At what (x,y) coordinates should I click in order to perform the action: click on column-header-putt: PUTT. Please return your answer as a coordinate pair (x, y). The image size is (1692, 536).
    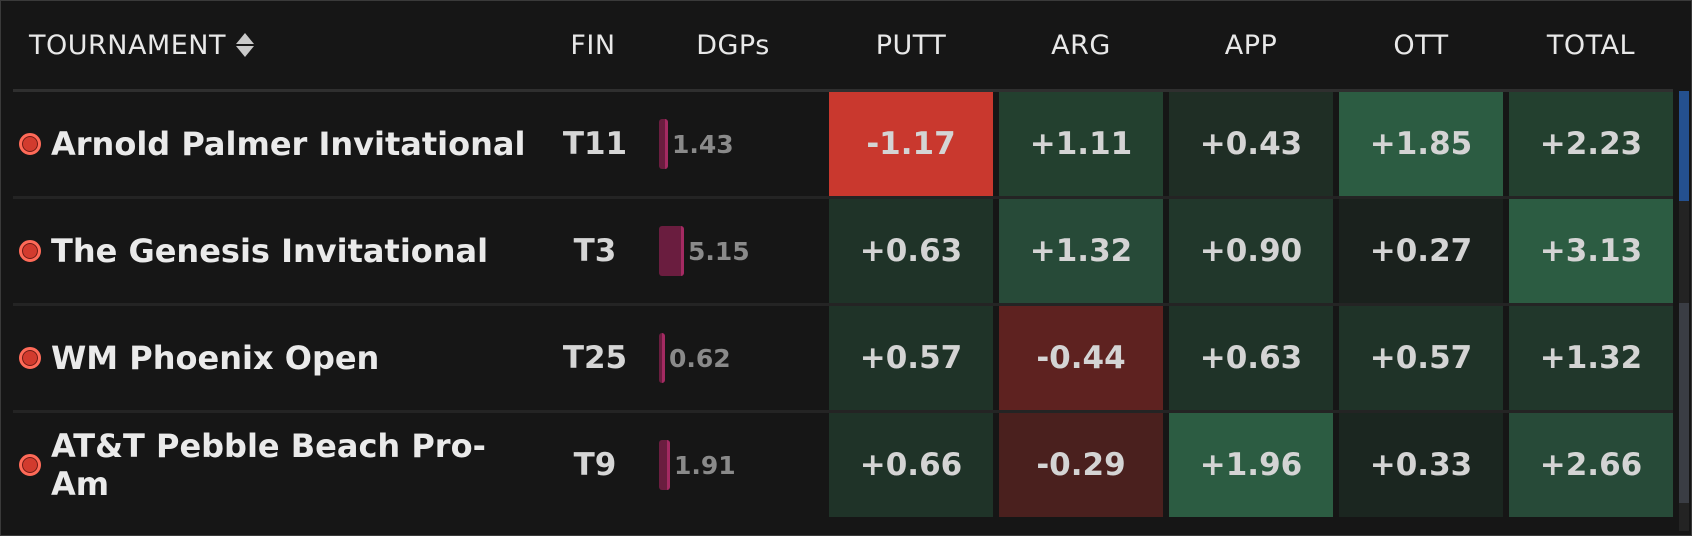
    Looking at the image, I should click on (911, 45).